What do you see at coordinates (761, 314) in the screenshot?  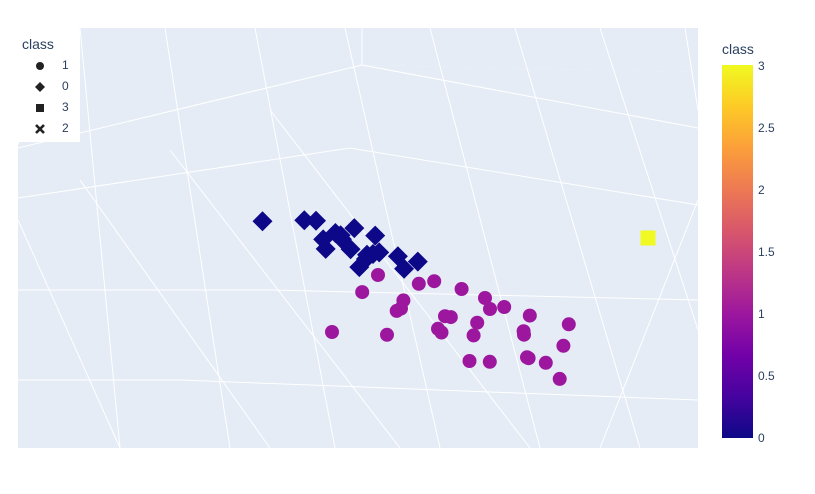 I see `colorbar-tick: 1` at bounding box center [761, 314].